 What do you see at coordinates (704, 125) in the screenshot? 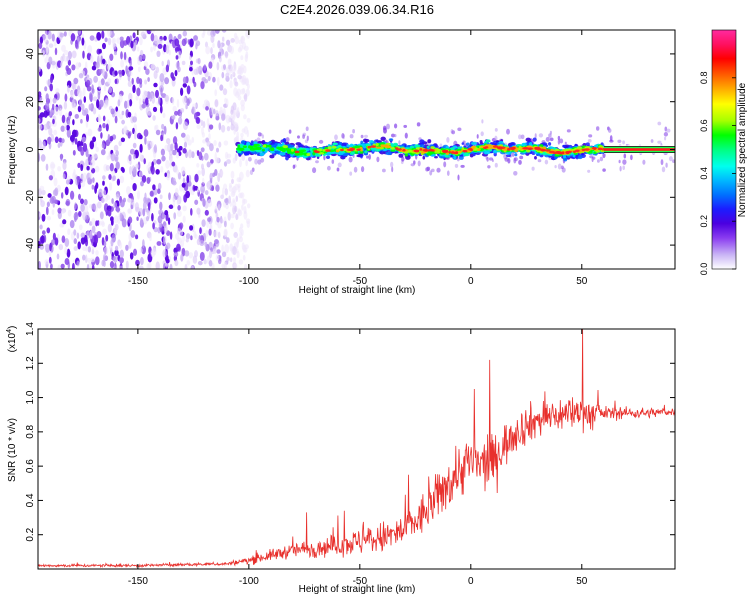
I see `colorbar-tick-label: 0.6` at bounding box center [704, 125].